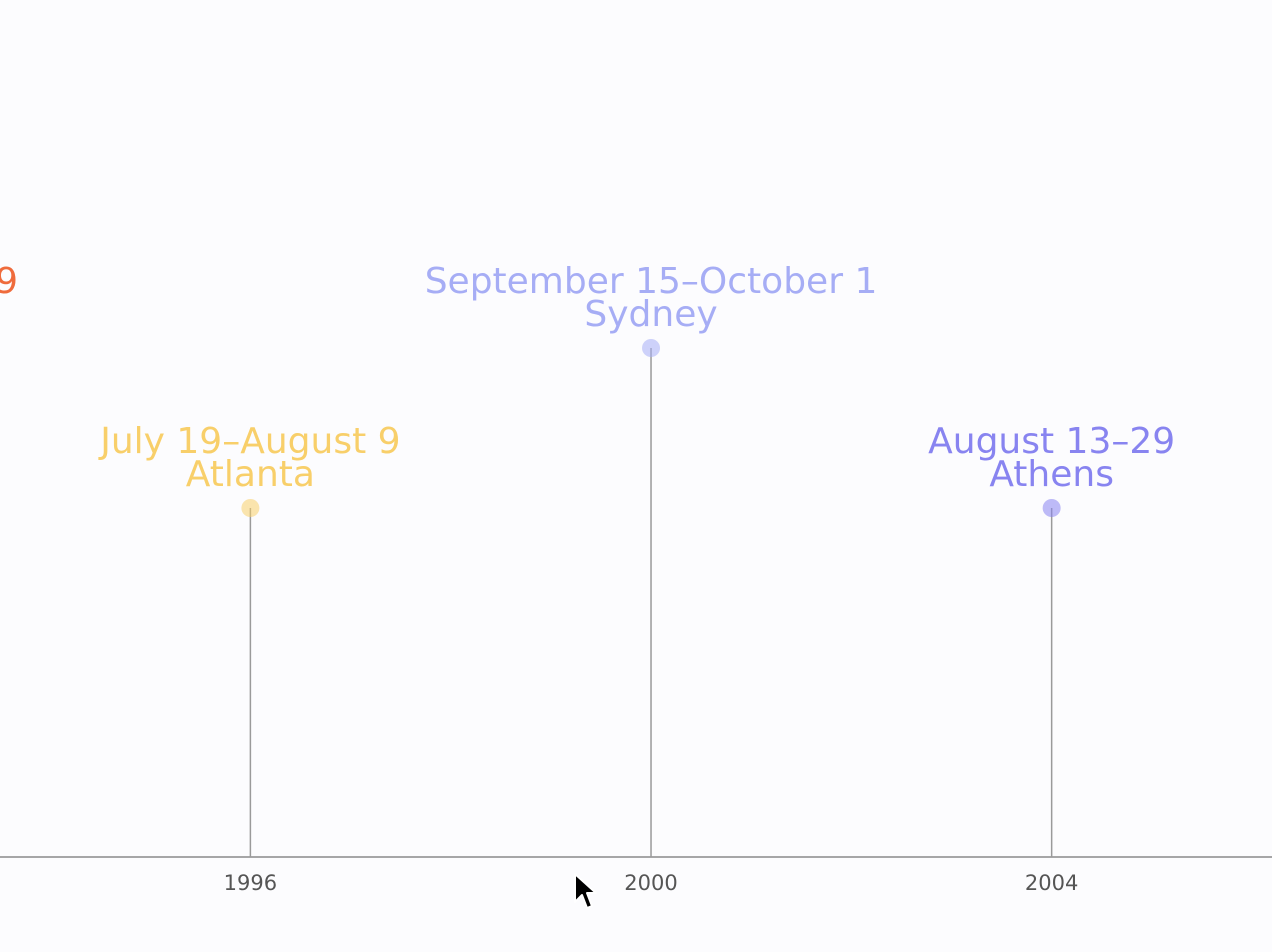 This screenshot has height=952, width=1272. I want to click on event-city-label: Sydney, so click(650, 314).